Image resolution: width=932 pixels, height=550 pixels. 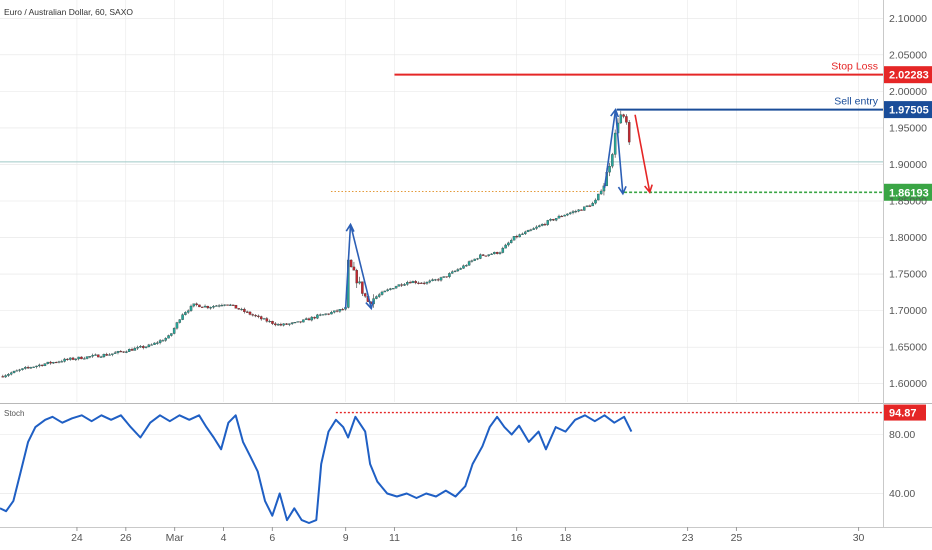 What do you see at coordinates (441, 176) in the screenshot?
I see `reference-line-layer` at bounding box center [441, 176].